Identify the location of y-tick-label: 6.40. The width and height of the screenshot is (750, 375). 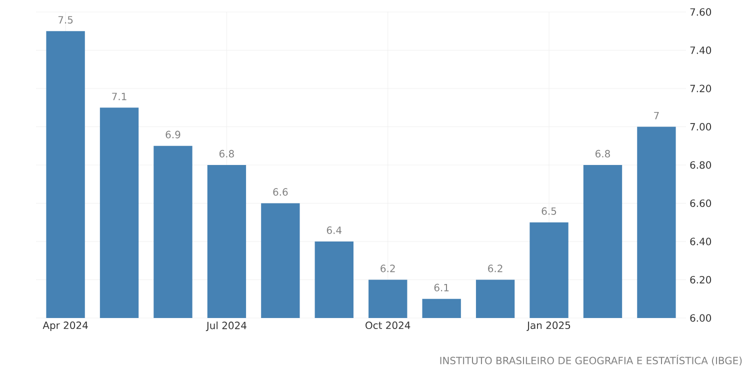
(701, 242).